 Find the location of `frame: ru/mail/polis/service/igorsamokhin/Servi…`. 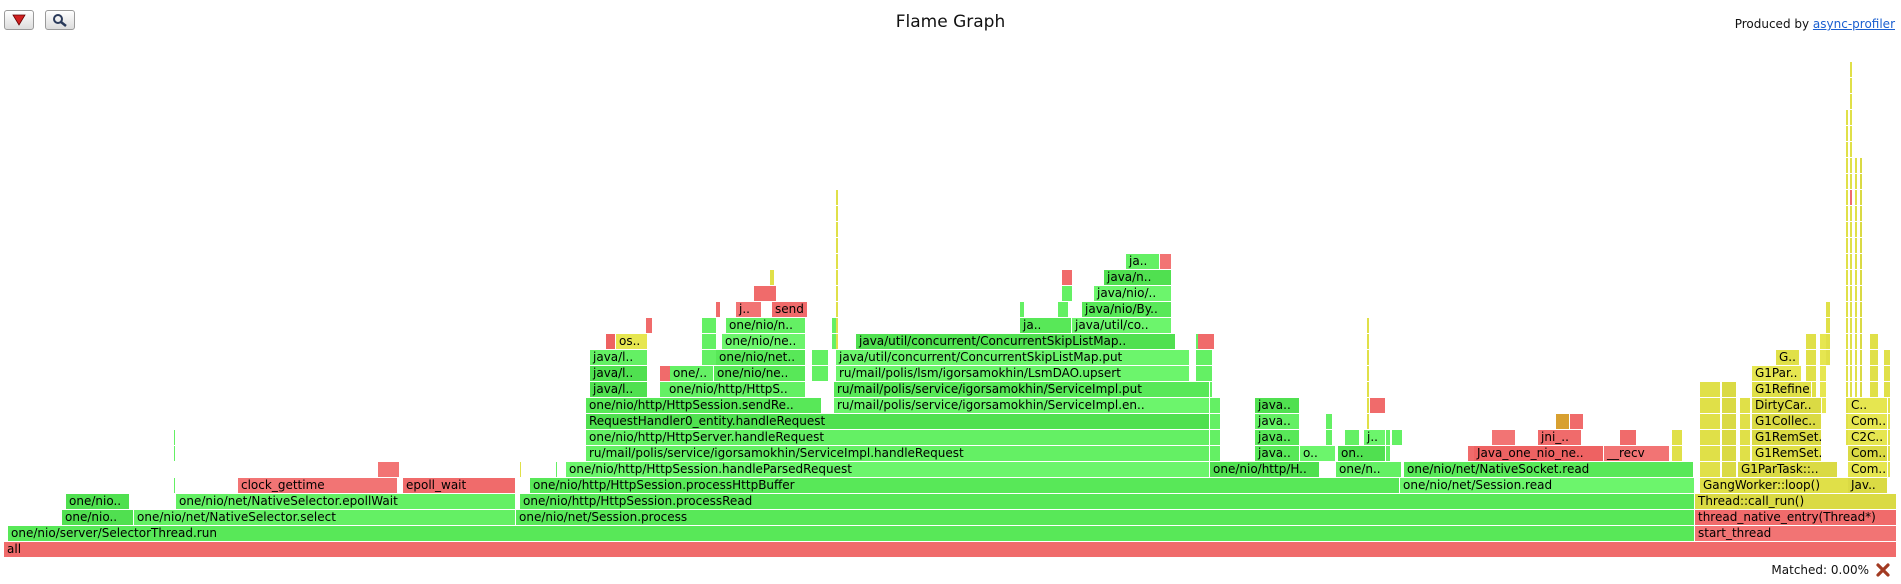

frame: ru/mail/polis/service/igorsamokhin/Servi… is located at coordinates (898, 453).